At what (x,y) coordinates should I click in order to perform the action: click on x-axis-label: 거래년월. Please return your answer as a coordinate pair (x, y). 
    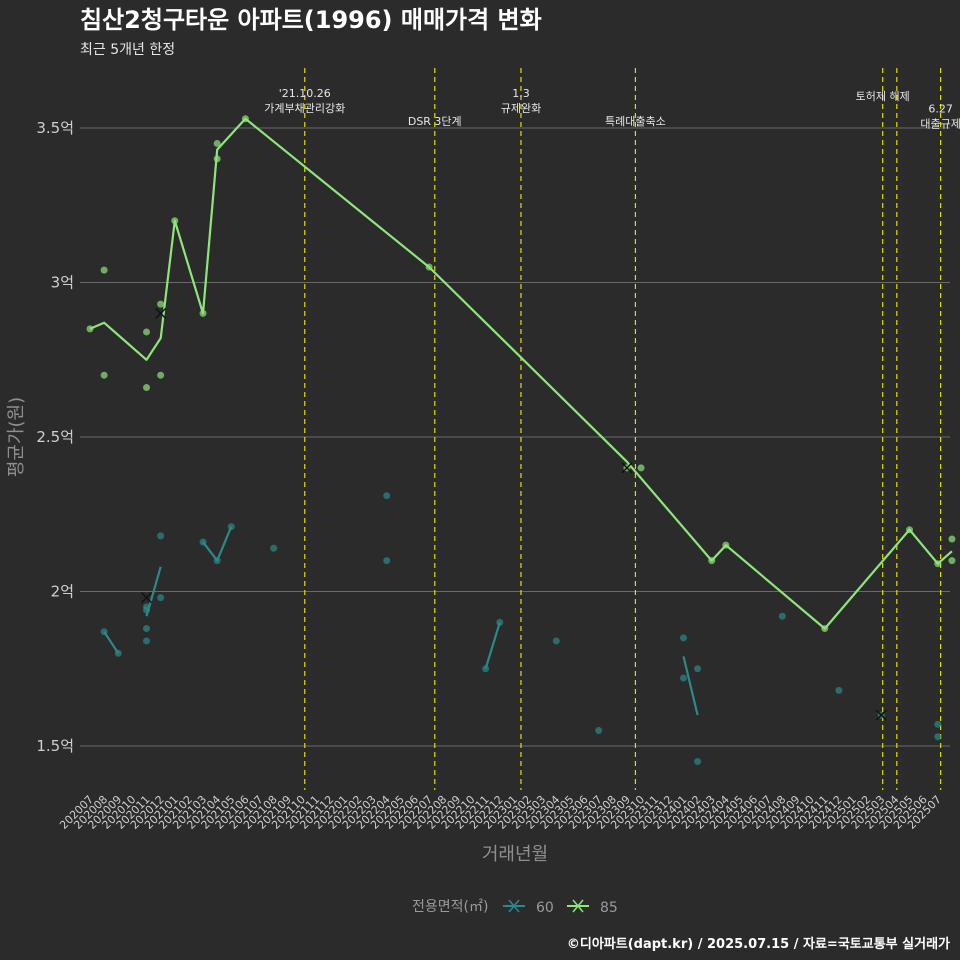
    Looking at the image, I should click on (515, 854).